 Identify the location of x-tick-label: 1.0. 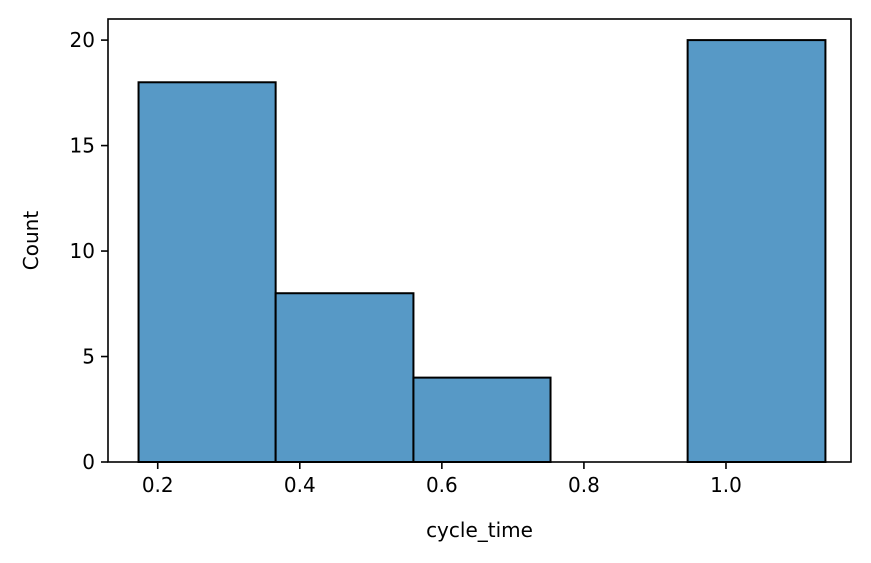
(726, 485).